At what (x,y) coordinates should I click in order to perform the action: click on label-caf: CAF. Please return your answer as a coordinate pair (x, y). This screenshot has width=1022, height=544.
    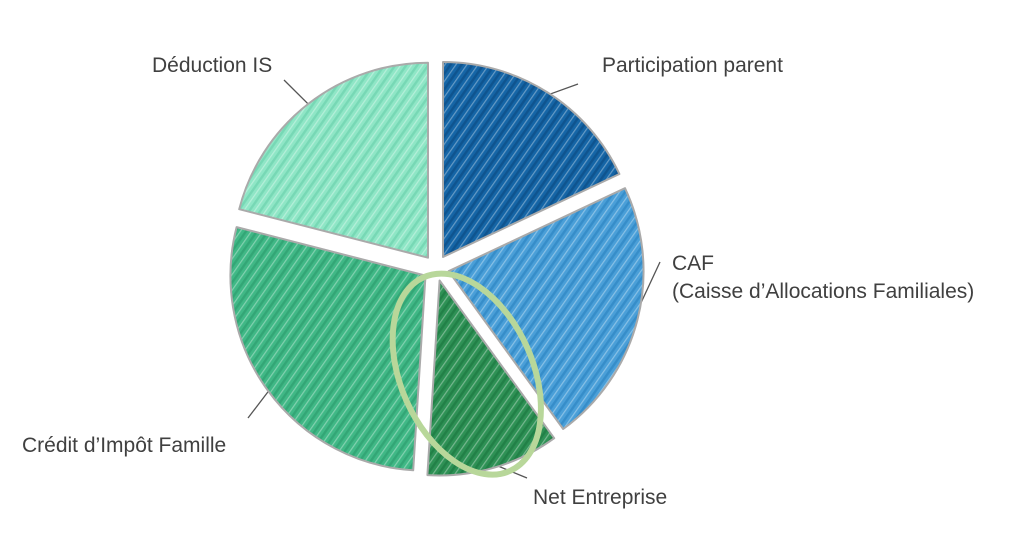
    Looking at the image, I should click on (693, 263).